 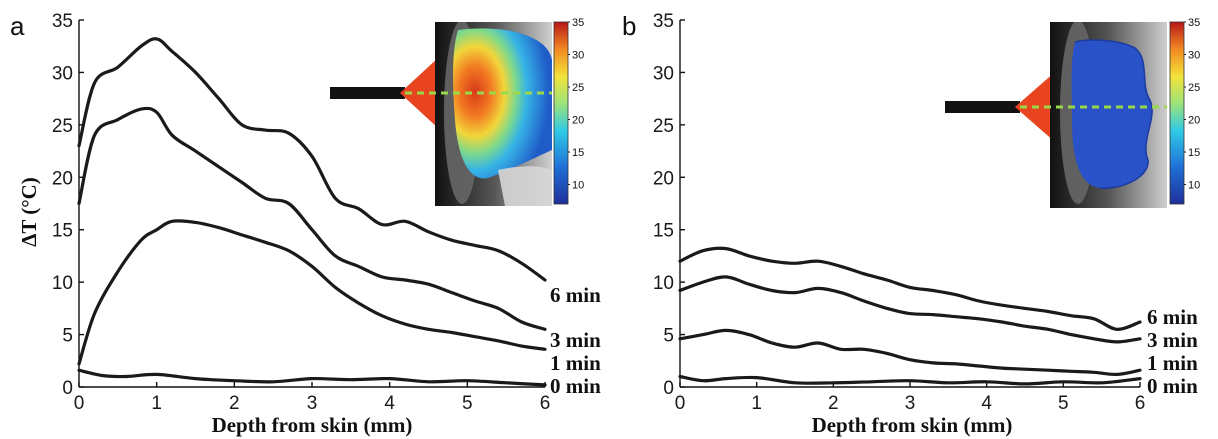 I want to click on panel-b-xlabel: Depth from skin (mm), so click(x=912, y=425).